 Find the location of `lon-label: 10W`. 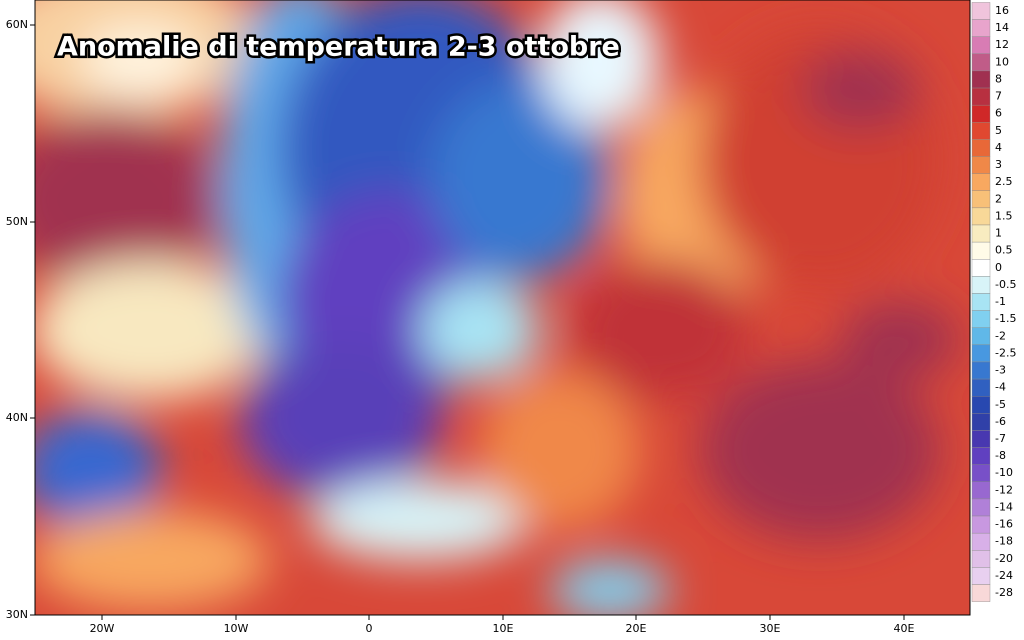

lon-label: 10W is located at coordinates (236, 628).